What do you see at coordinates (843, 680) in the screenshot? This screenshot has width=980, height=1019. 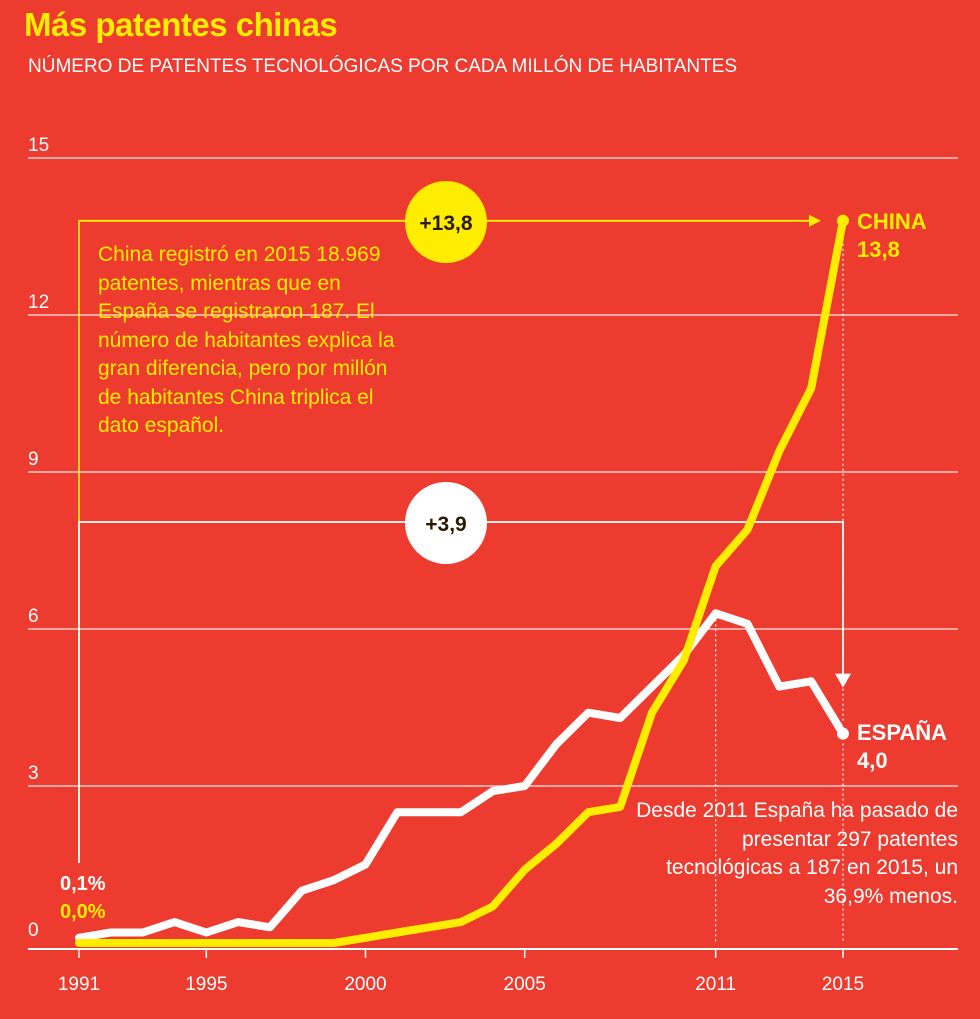 I see `spain-bracket-arrow` at bounding box center [843, 680].